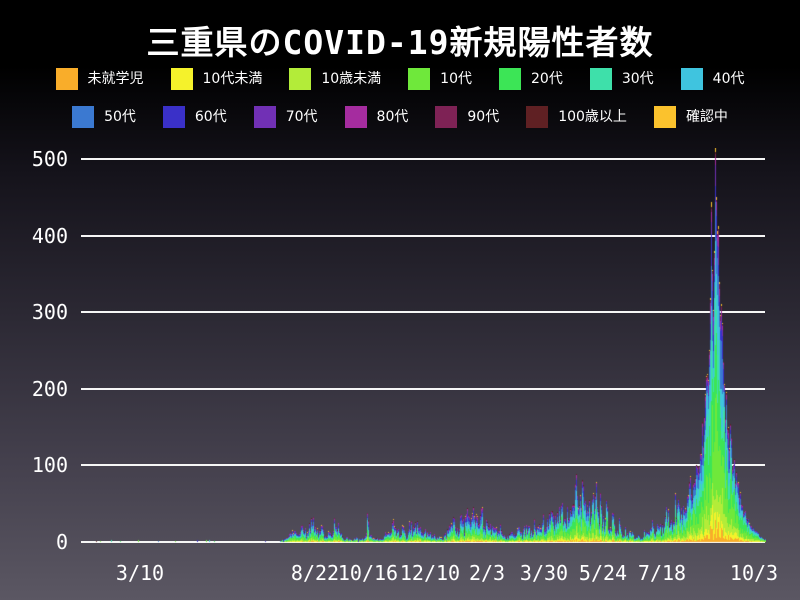 Image resolution: width=800 pixels, height=600 pixels. I want to click on legend-row-1: 未就学児 10代未満 10歳未満 10代 20代 30代 40代, so click(400, 79).